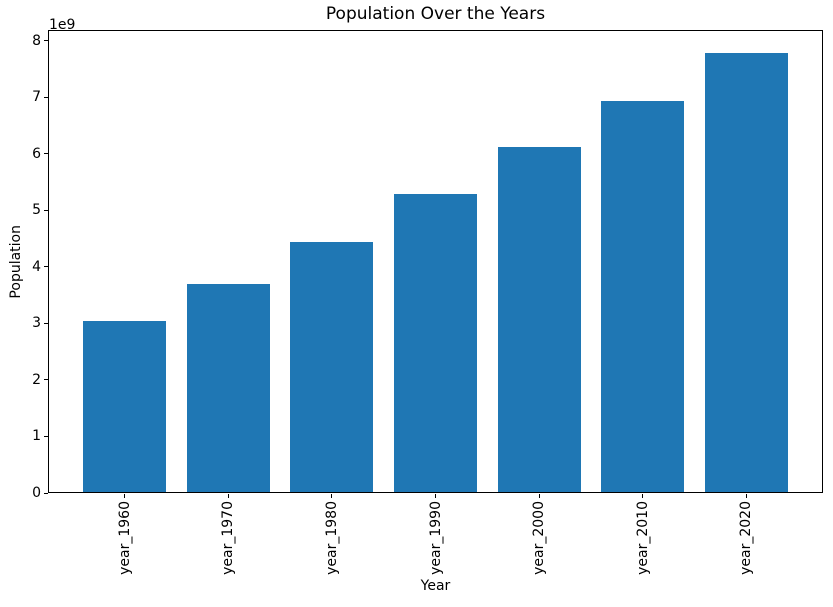 The image size is (833, 607). I want to click on bar-year_2020, so click(746, 272).